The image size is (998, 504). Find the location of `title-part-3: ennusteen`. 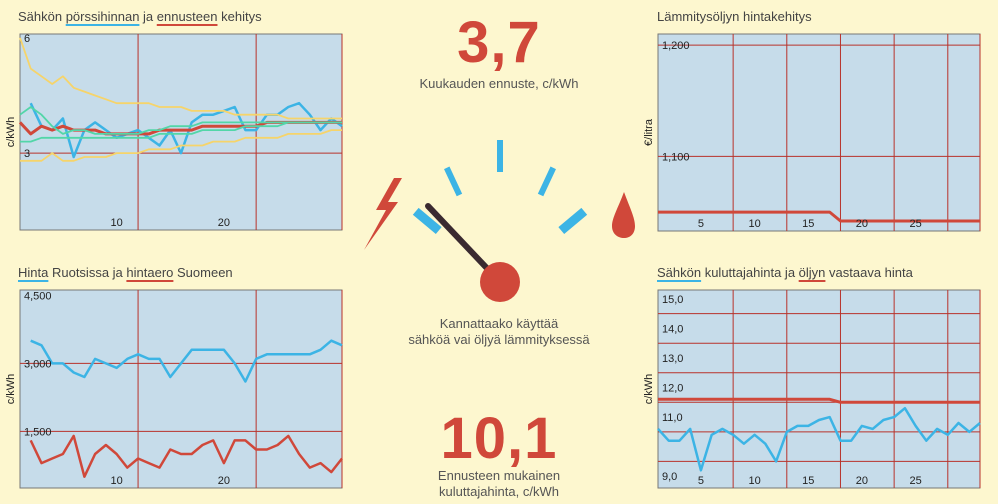

title-part-3: ennusteen is located at coordinates (187, 16).